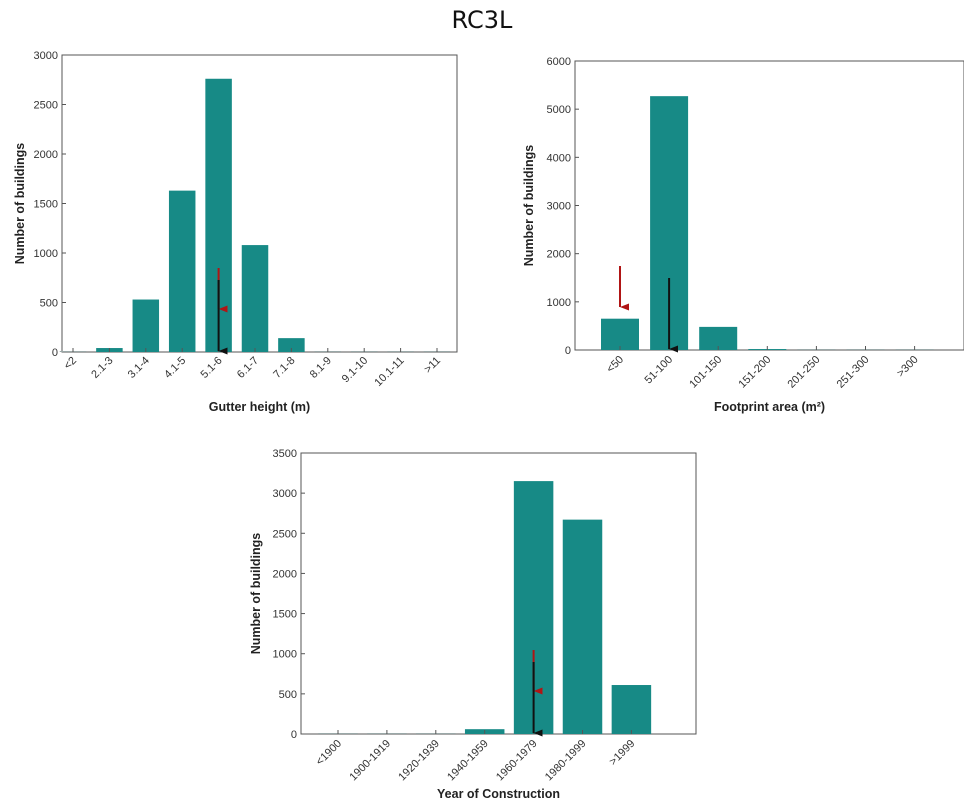  What do you see at coordinates (517, 761) in the screenshot?
I see `x-tick-label: 1960-1979` at bounding box center [517, 761].